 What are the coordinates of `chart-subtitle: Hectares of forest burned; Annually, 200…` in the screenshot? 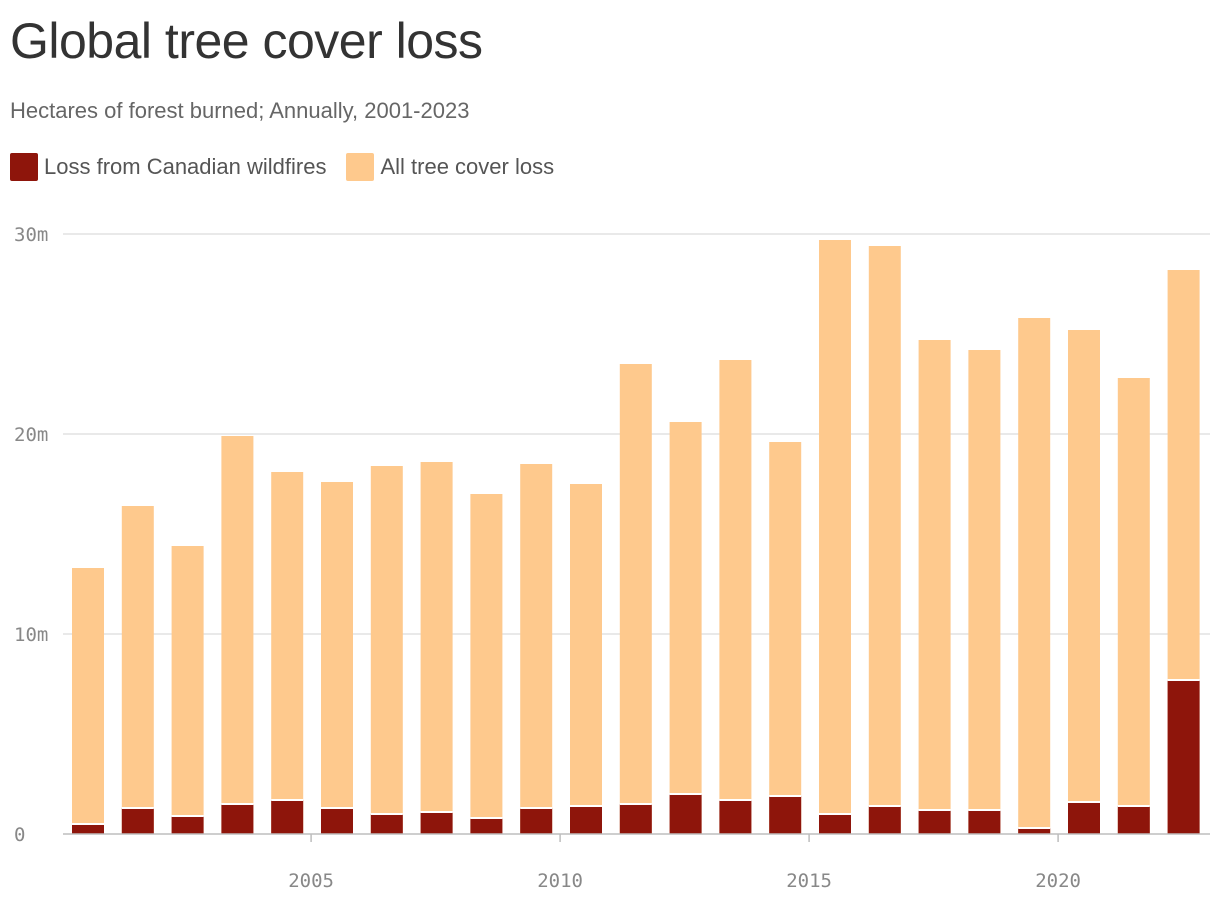 It's located at (240, 110).